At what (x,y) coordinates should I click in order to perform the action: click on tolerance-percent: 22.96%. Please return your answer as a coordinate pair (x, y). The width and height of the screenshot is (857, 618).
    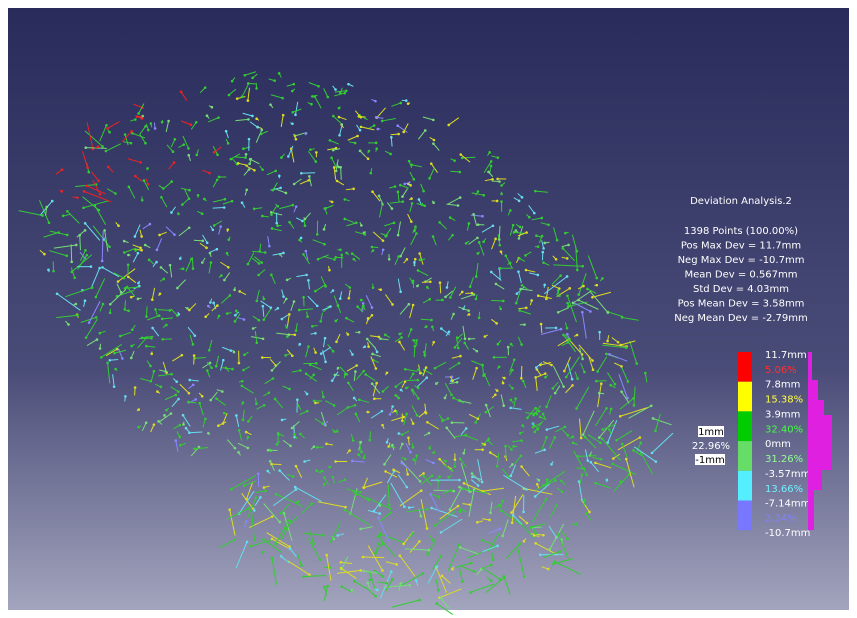
    Looking at the image, I should click on (711, 446).